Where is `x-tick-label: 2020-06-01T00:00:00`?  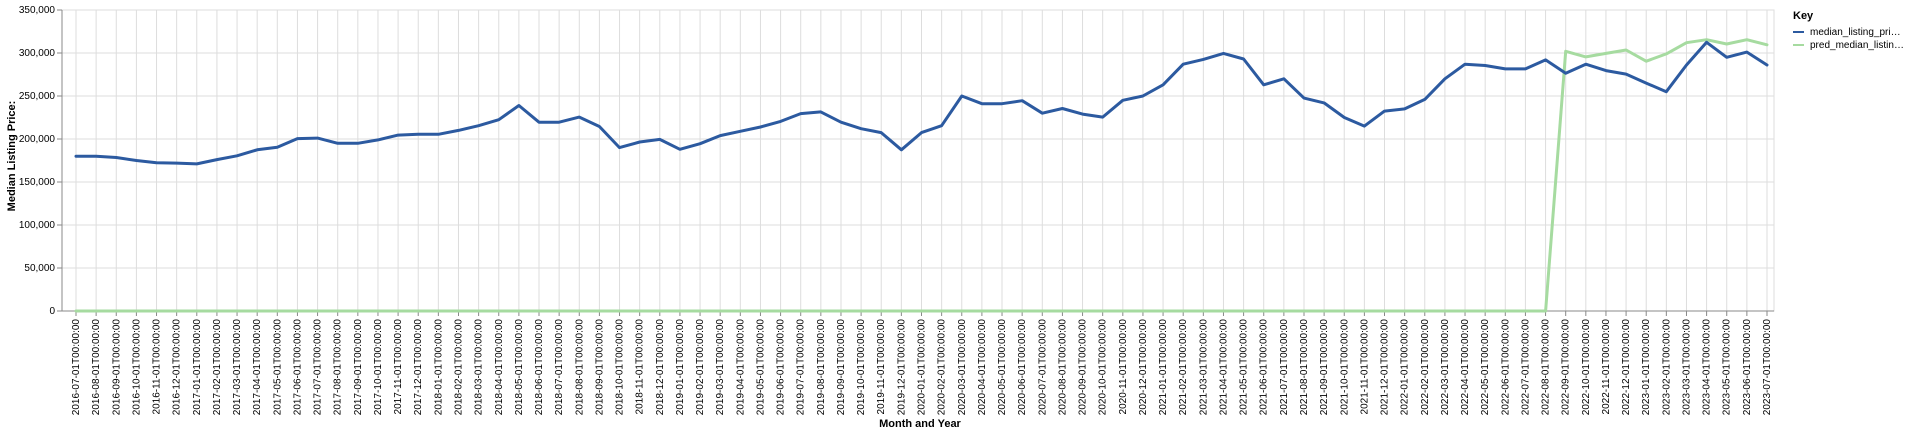 x-tick-label: 2020-06-01T00:00:00 is located at coordinates (1022, 367).